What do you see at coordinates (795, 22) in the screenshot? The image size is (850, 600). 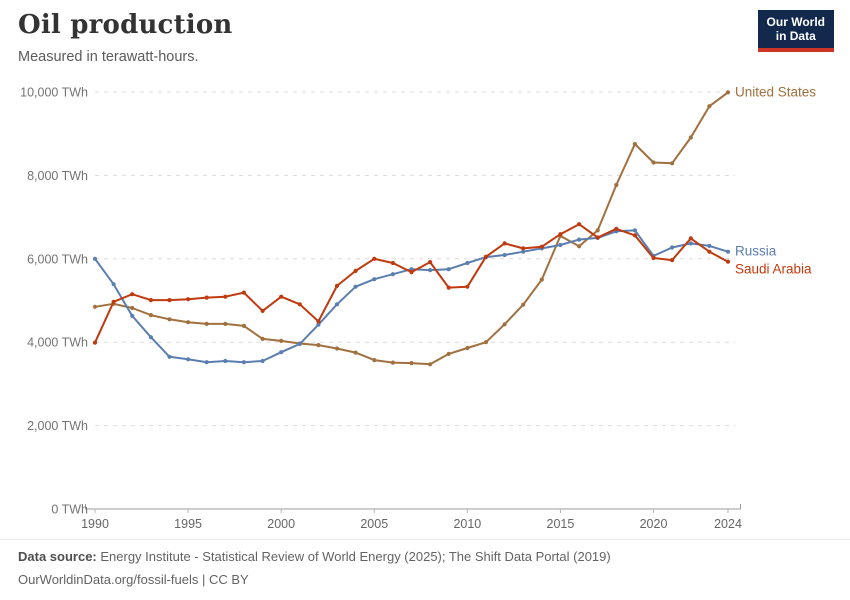 I see `owid-logo-line1: Our World` at bounding box center [795, 22].